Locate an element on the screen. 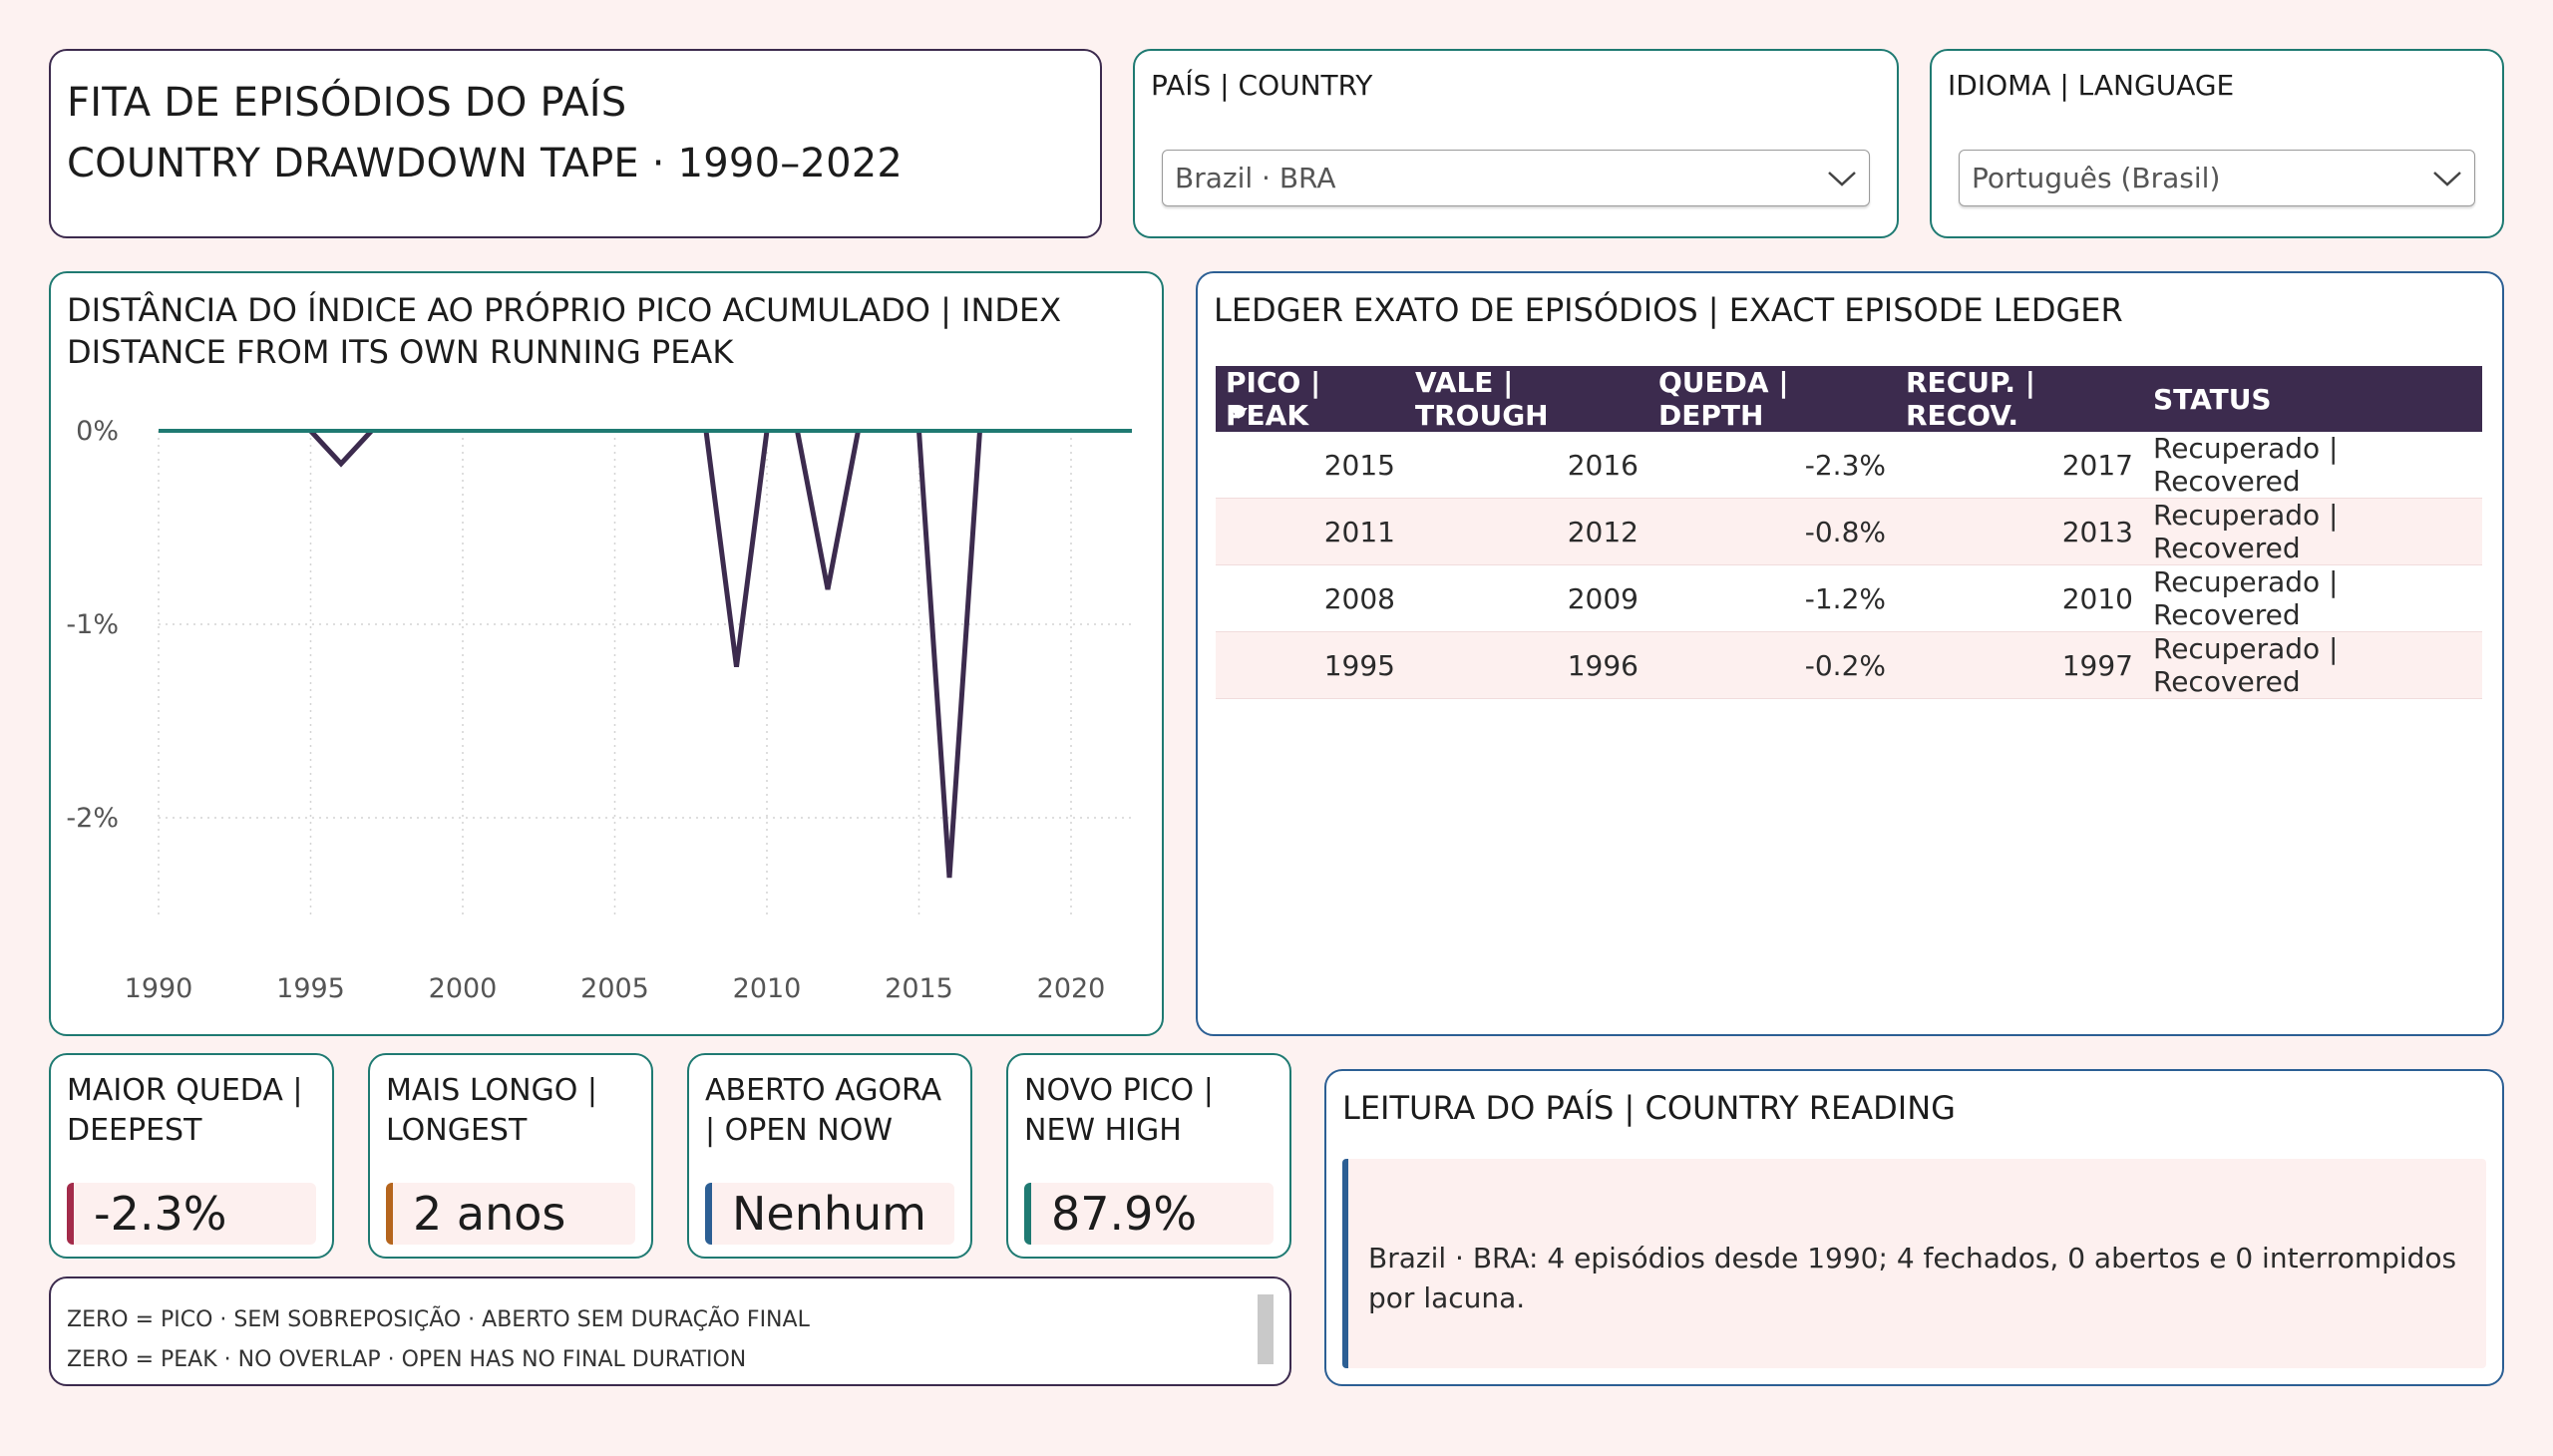 This screenshot has width=2553, height=1456. country-slicer: PAÍS | COUNTRY Brazil · BRA is located at coordinates (1516, 143).